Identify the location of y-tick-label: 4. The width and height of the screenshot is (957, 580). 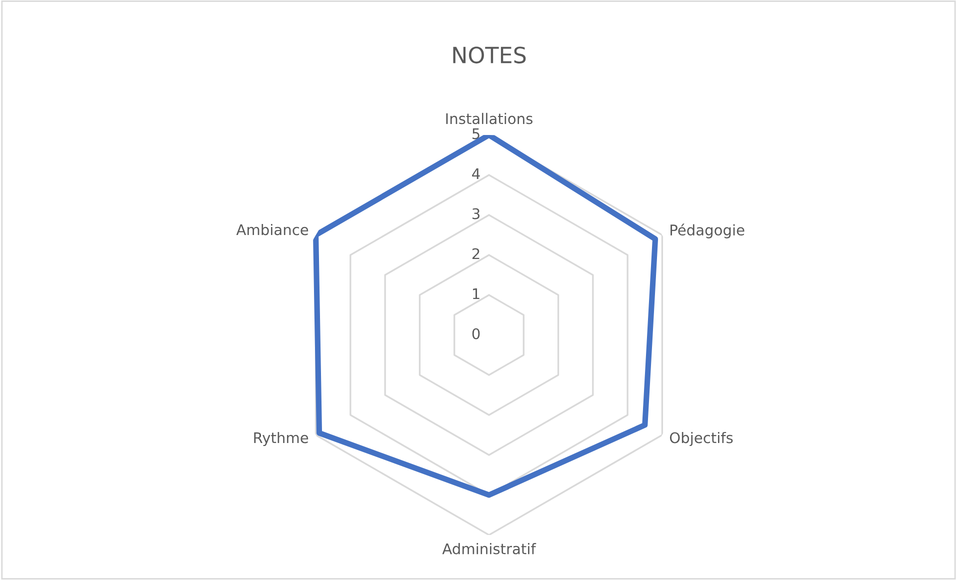
(476, 174).